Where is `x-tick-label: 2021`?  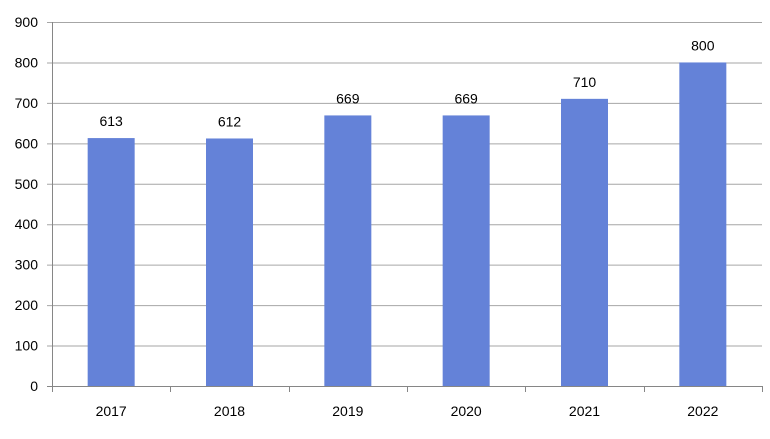 x-tick-label: 2021 is located at coordinates (584, 411).